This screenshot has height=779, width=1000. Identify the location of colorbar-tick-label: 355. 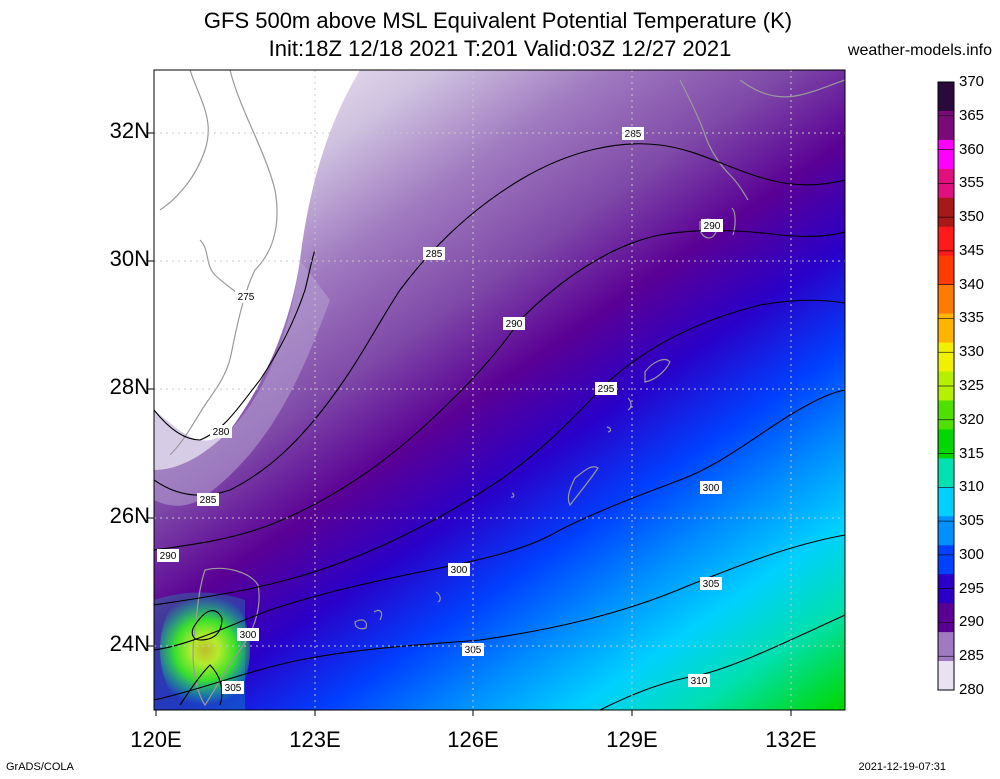
(972, 183).